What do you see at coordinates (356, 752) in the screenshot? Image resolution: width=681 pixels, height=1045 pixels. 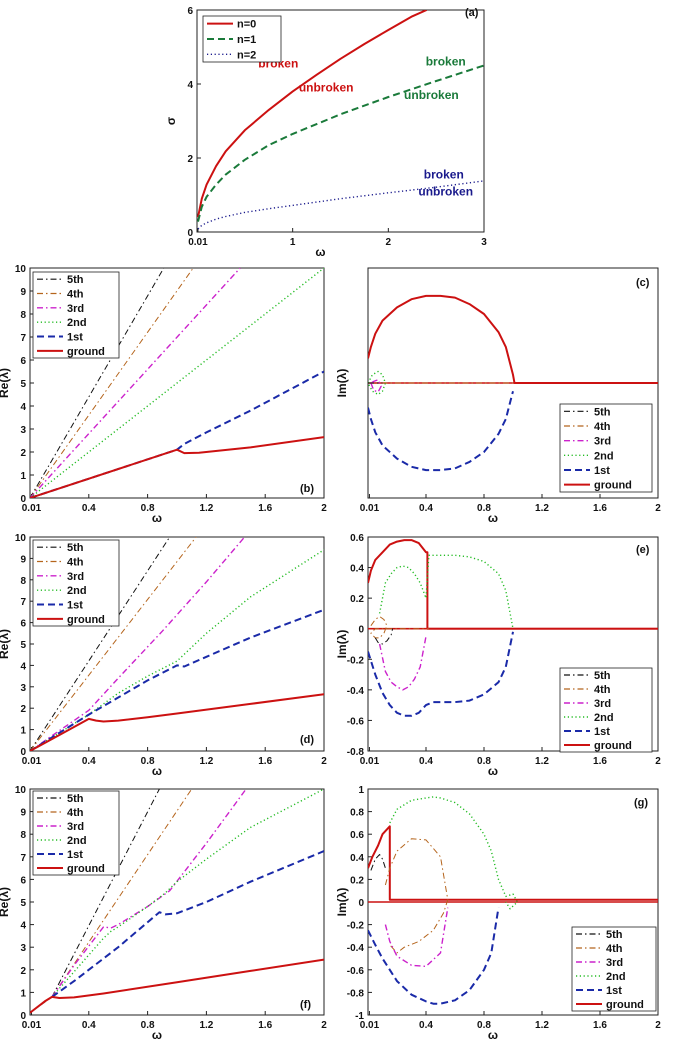 I see `y-tick-label: -0.8` at bounding box center [356, 752].